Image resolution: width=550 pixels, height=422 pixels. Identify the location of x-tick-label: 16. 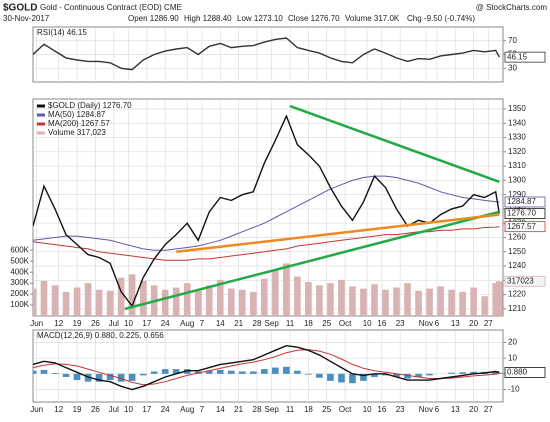
(381, 409).